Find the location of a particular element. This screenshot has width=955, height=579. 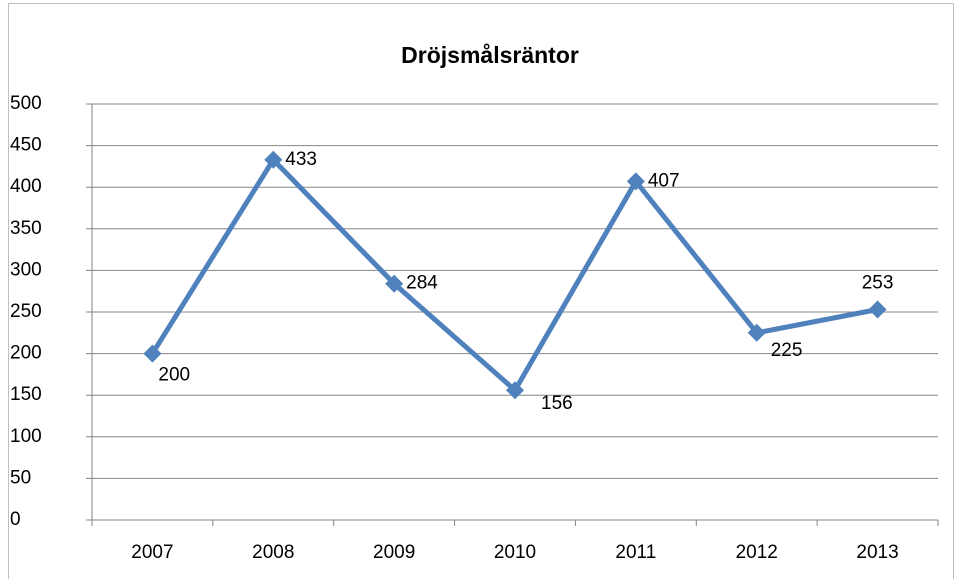

y-tick-label: 0 is located at coordinates (15, 519).